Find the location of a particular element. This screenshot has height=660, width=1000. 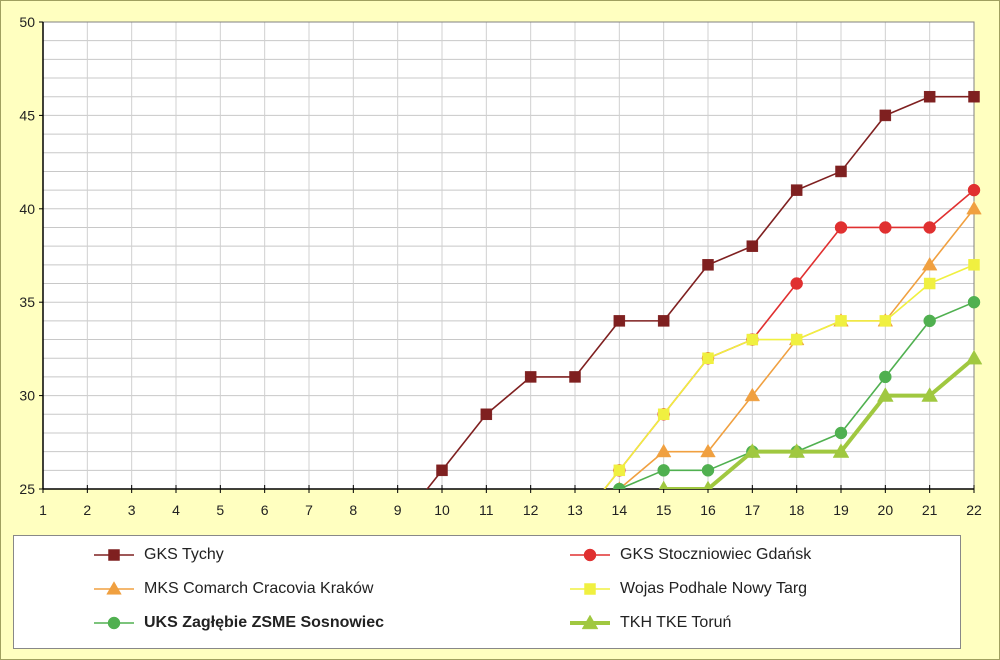

x-tick-label: 17 is located at coordinates (753, 510).